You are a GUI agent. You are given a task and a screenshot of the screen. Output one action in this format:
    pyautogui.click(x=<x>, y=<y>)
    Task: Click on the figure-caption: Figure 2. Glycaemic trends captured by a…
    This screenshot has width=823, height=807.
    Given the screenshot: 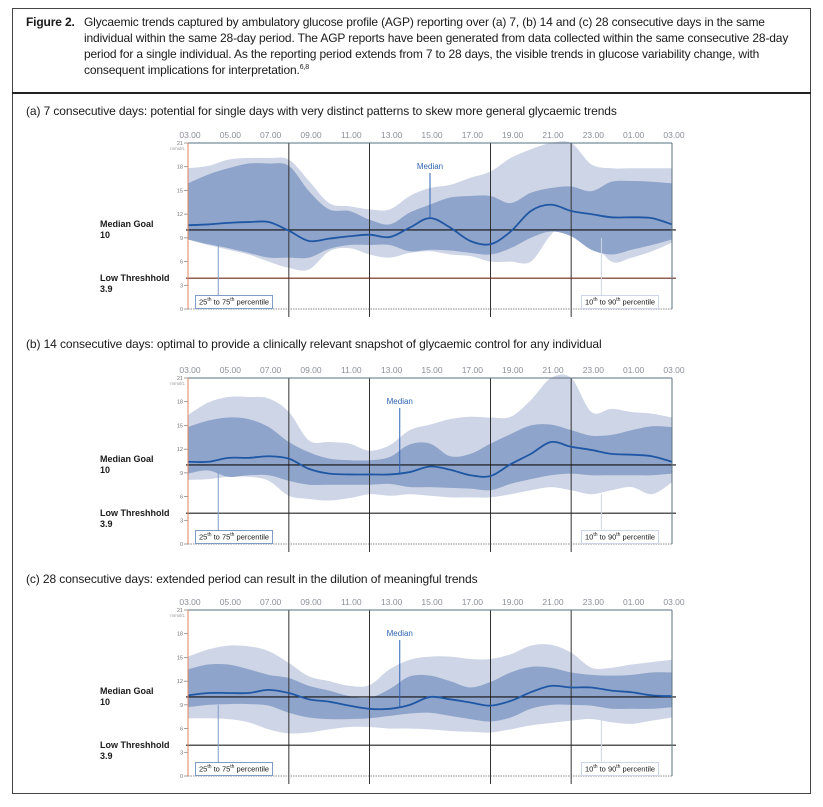 What is the action you would take?
    pyautogui.click(x=416, y=46)
    